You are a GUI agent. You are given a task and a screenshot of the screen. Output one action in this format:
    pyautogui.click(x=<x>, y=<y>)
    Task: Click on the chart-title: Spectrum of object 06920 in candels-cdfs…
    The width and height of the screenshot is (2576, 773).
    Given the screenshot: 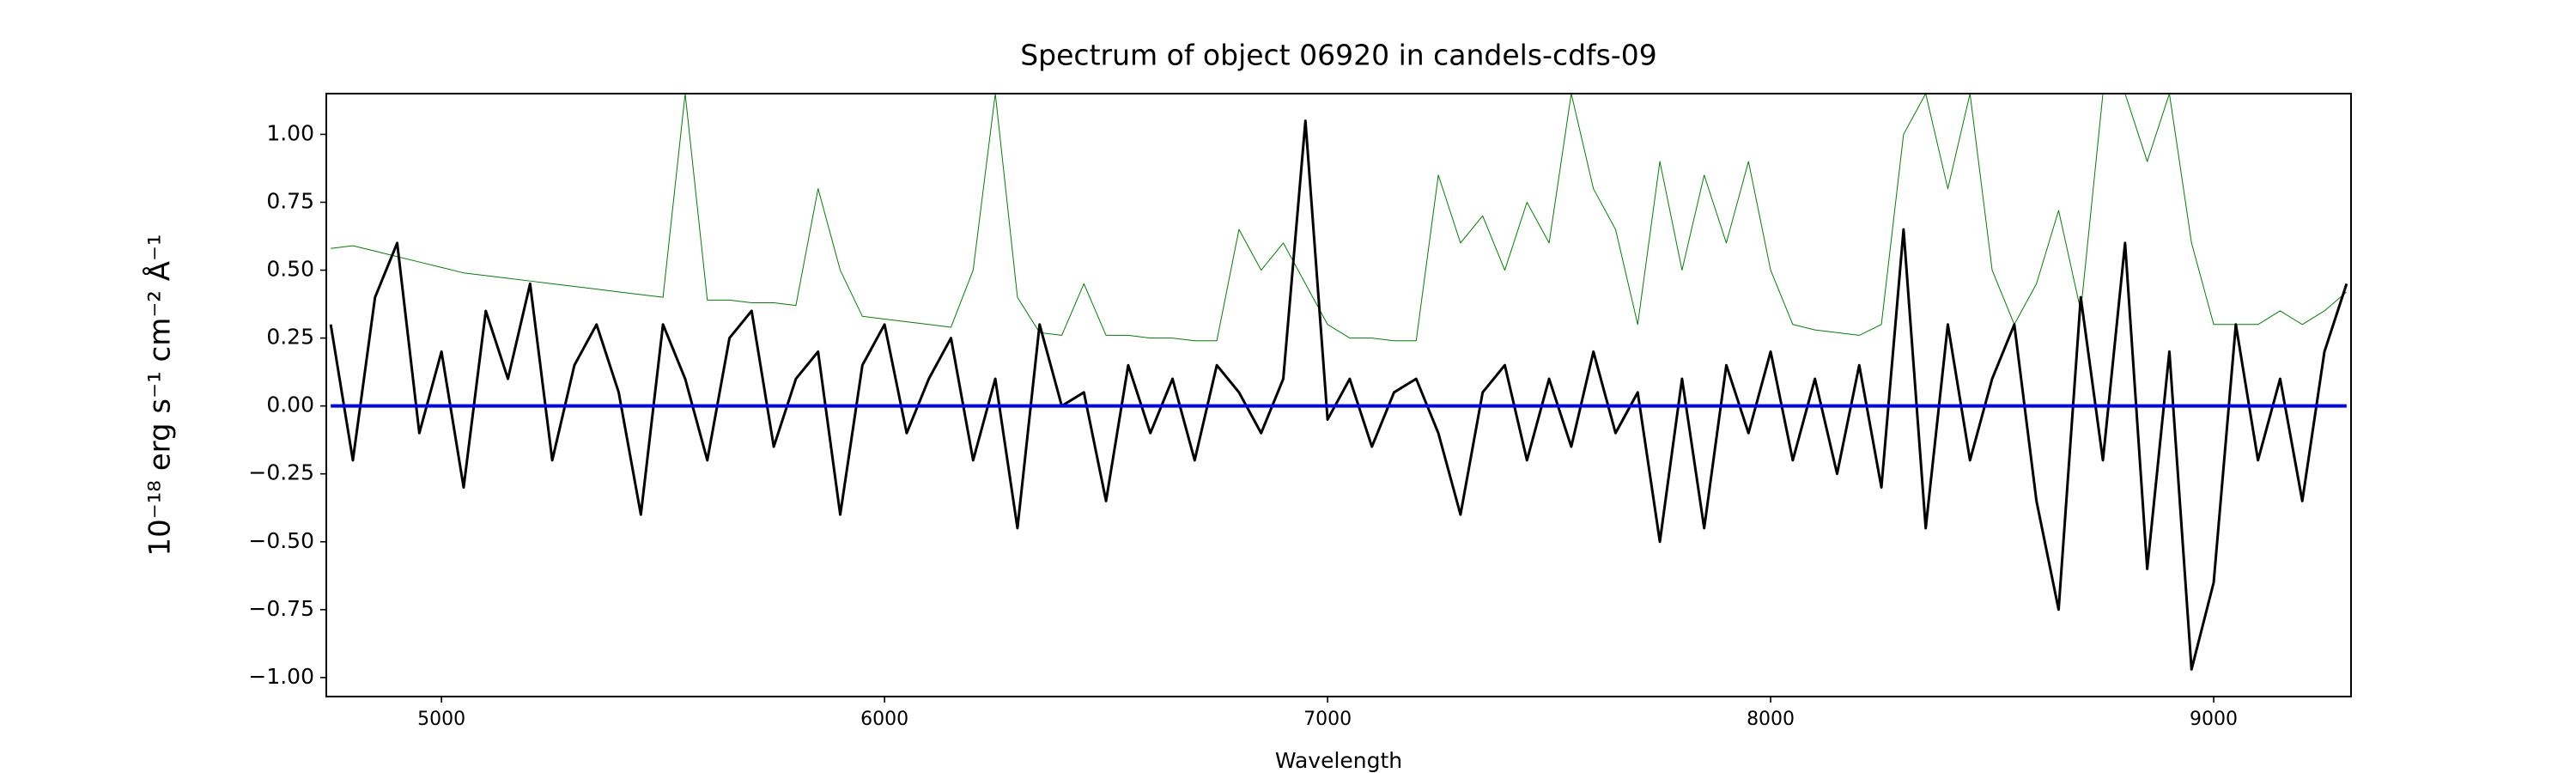 What is the action you would take?
    pyautogui.click(x=1338, y=55)
    